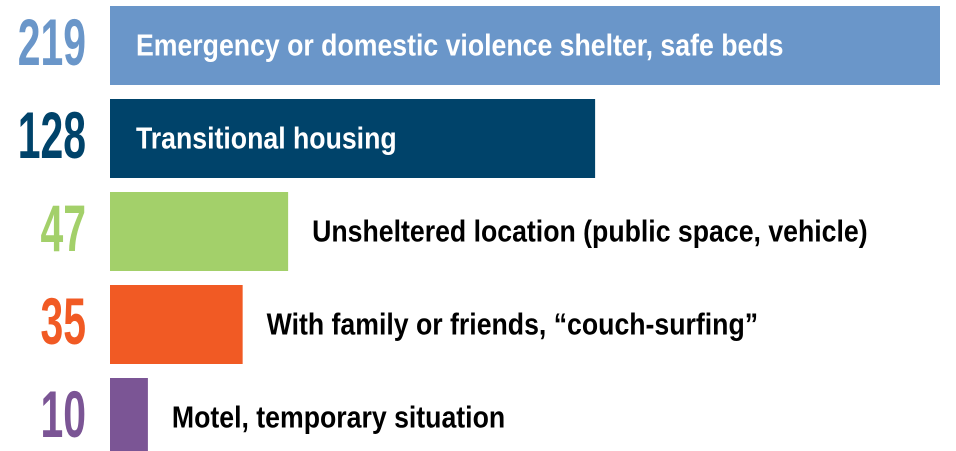 This screenshot has height=451, width=956. I want to click on category-label: Transitional housing, so click(266, 139).